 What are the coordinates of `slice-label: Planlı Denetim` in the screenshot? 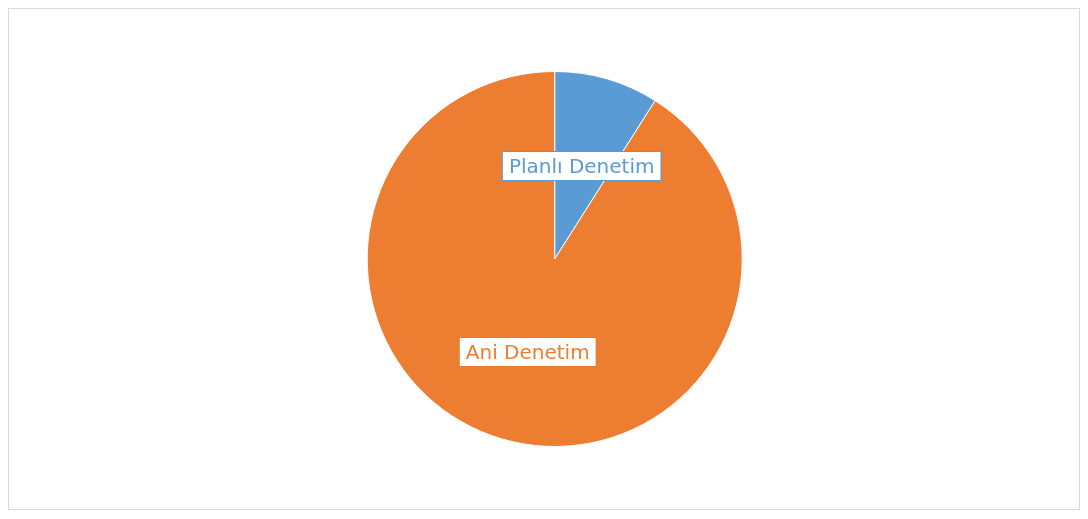 It's located at (581, 166).